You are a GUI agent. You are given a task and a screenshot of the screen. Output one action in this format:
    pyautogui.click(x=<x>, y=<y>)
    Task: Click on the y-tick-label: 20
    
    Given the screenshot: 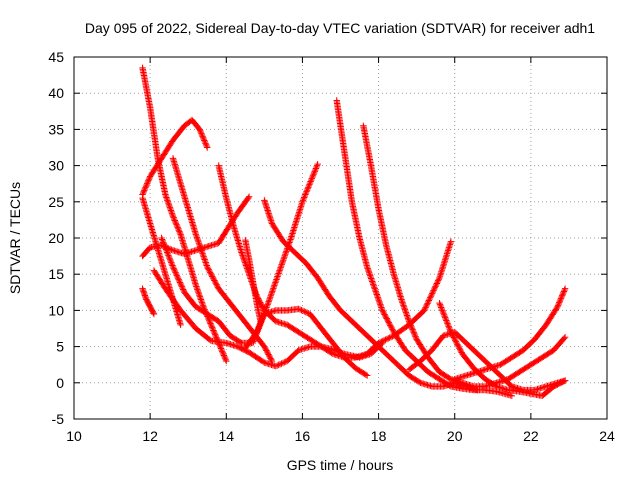 What is the action you would take?
    pyautogui.click(x=56, y=238)
    